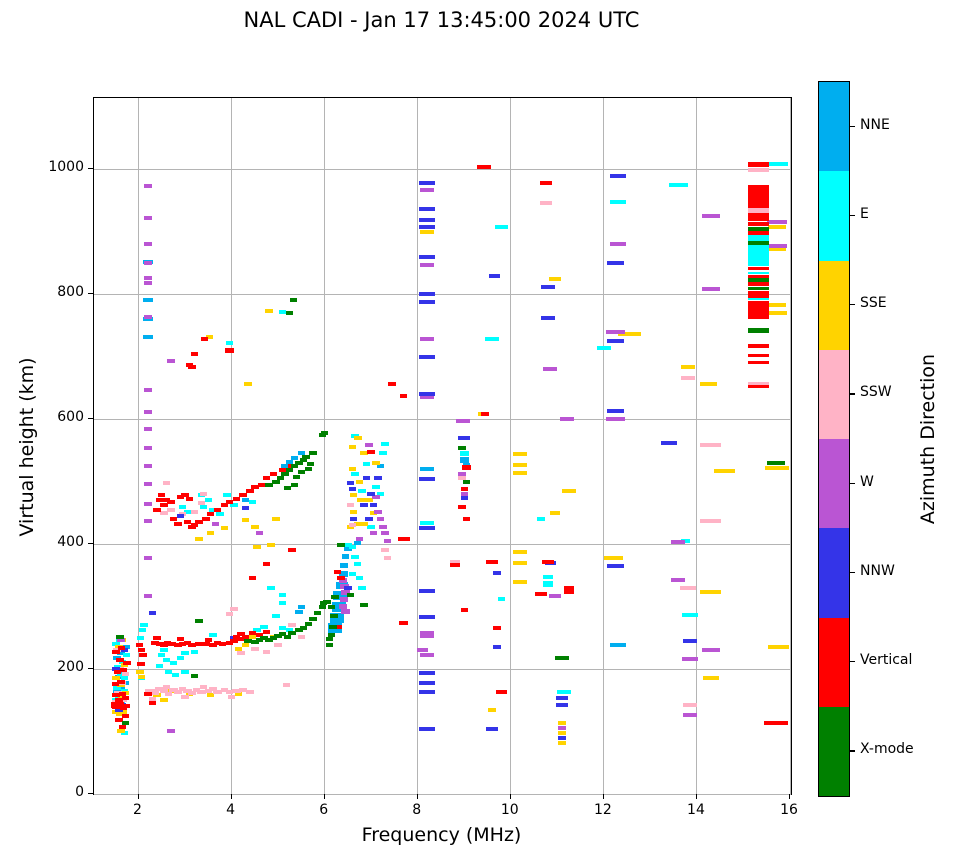 This screenshot has width=958, height=857. Describe the element at coordinates (852, 662) in the screenshot. I see `colorbar-tick-vertical` at that location.